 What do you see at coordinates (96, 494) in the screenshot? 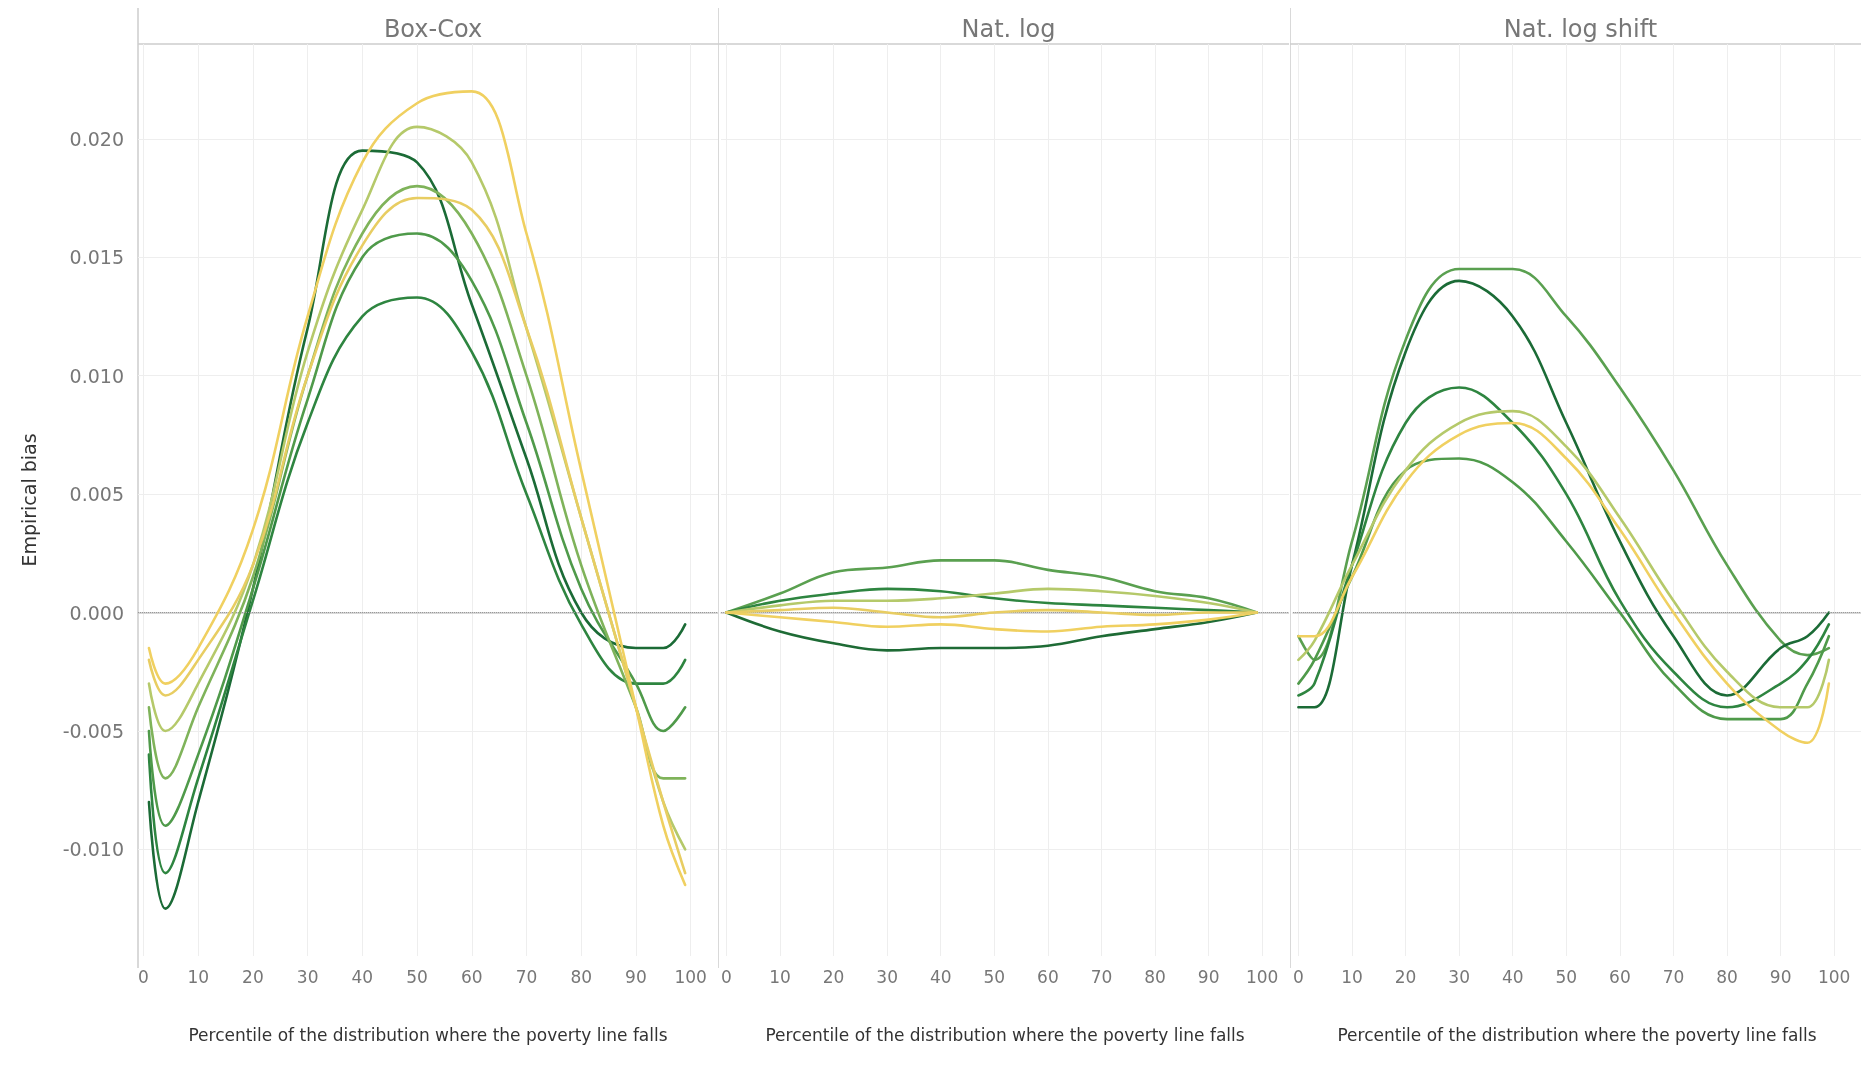
I see `y-tick-label: 0.005` at bounding box center [96, 494].